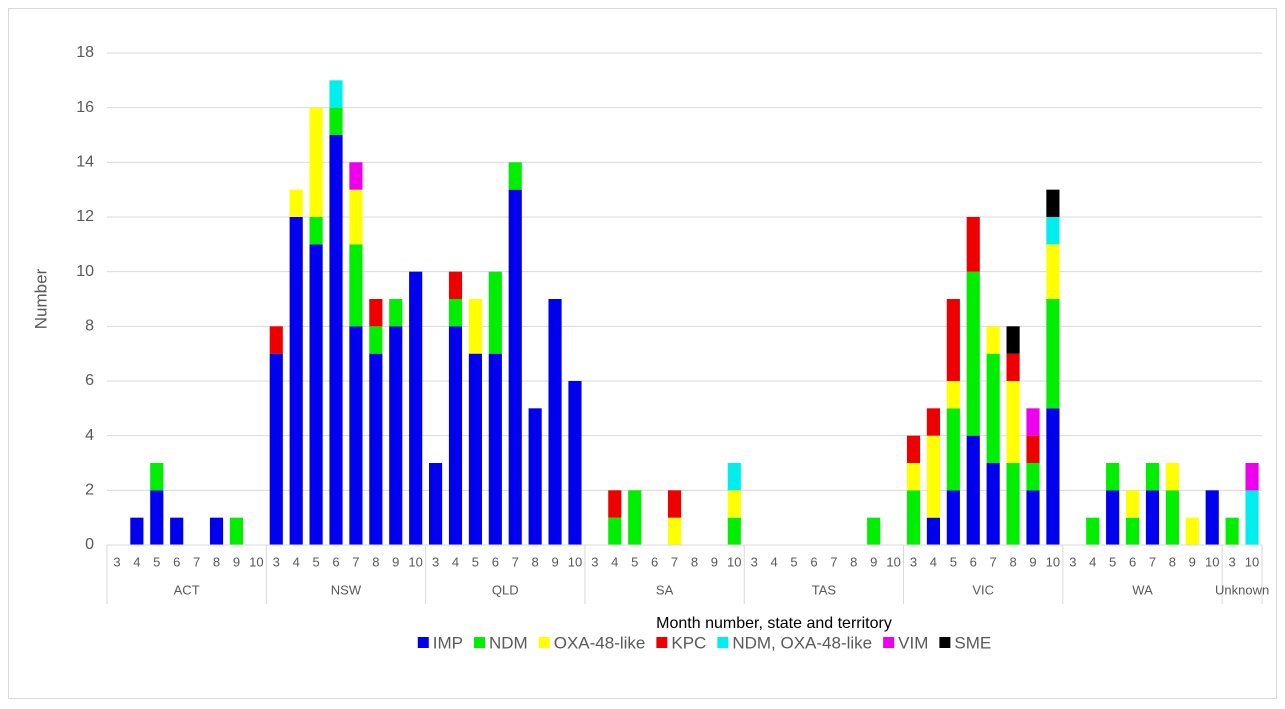  What do you see at coordinates (89, 490) in the screenshot?
I see `y-tick-label: 2` at bounding box center [89, 490].